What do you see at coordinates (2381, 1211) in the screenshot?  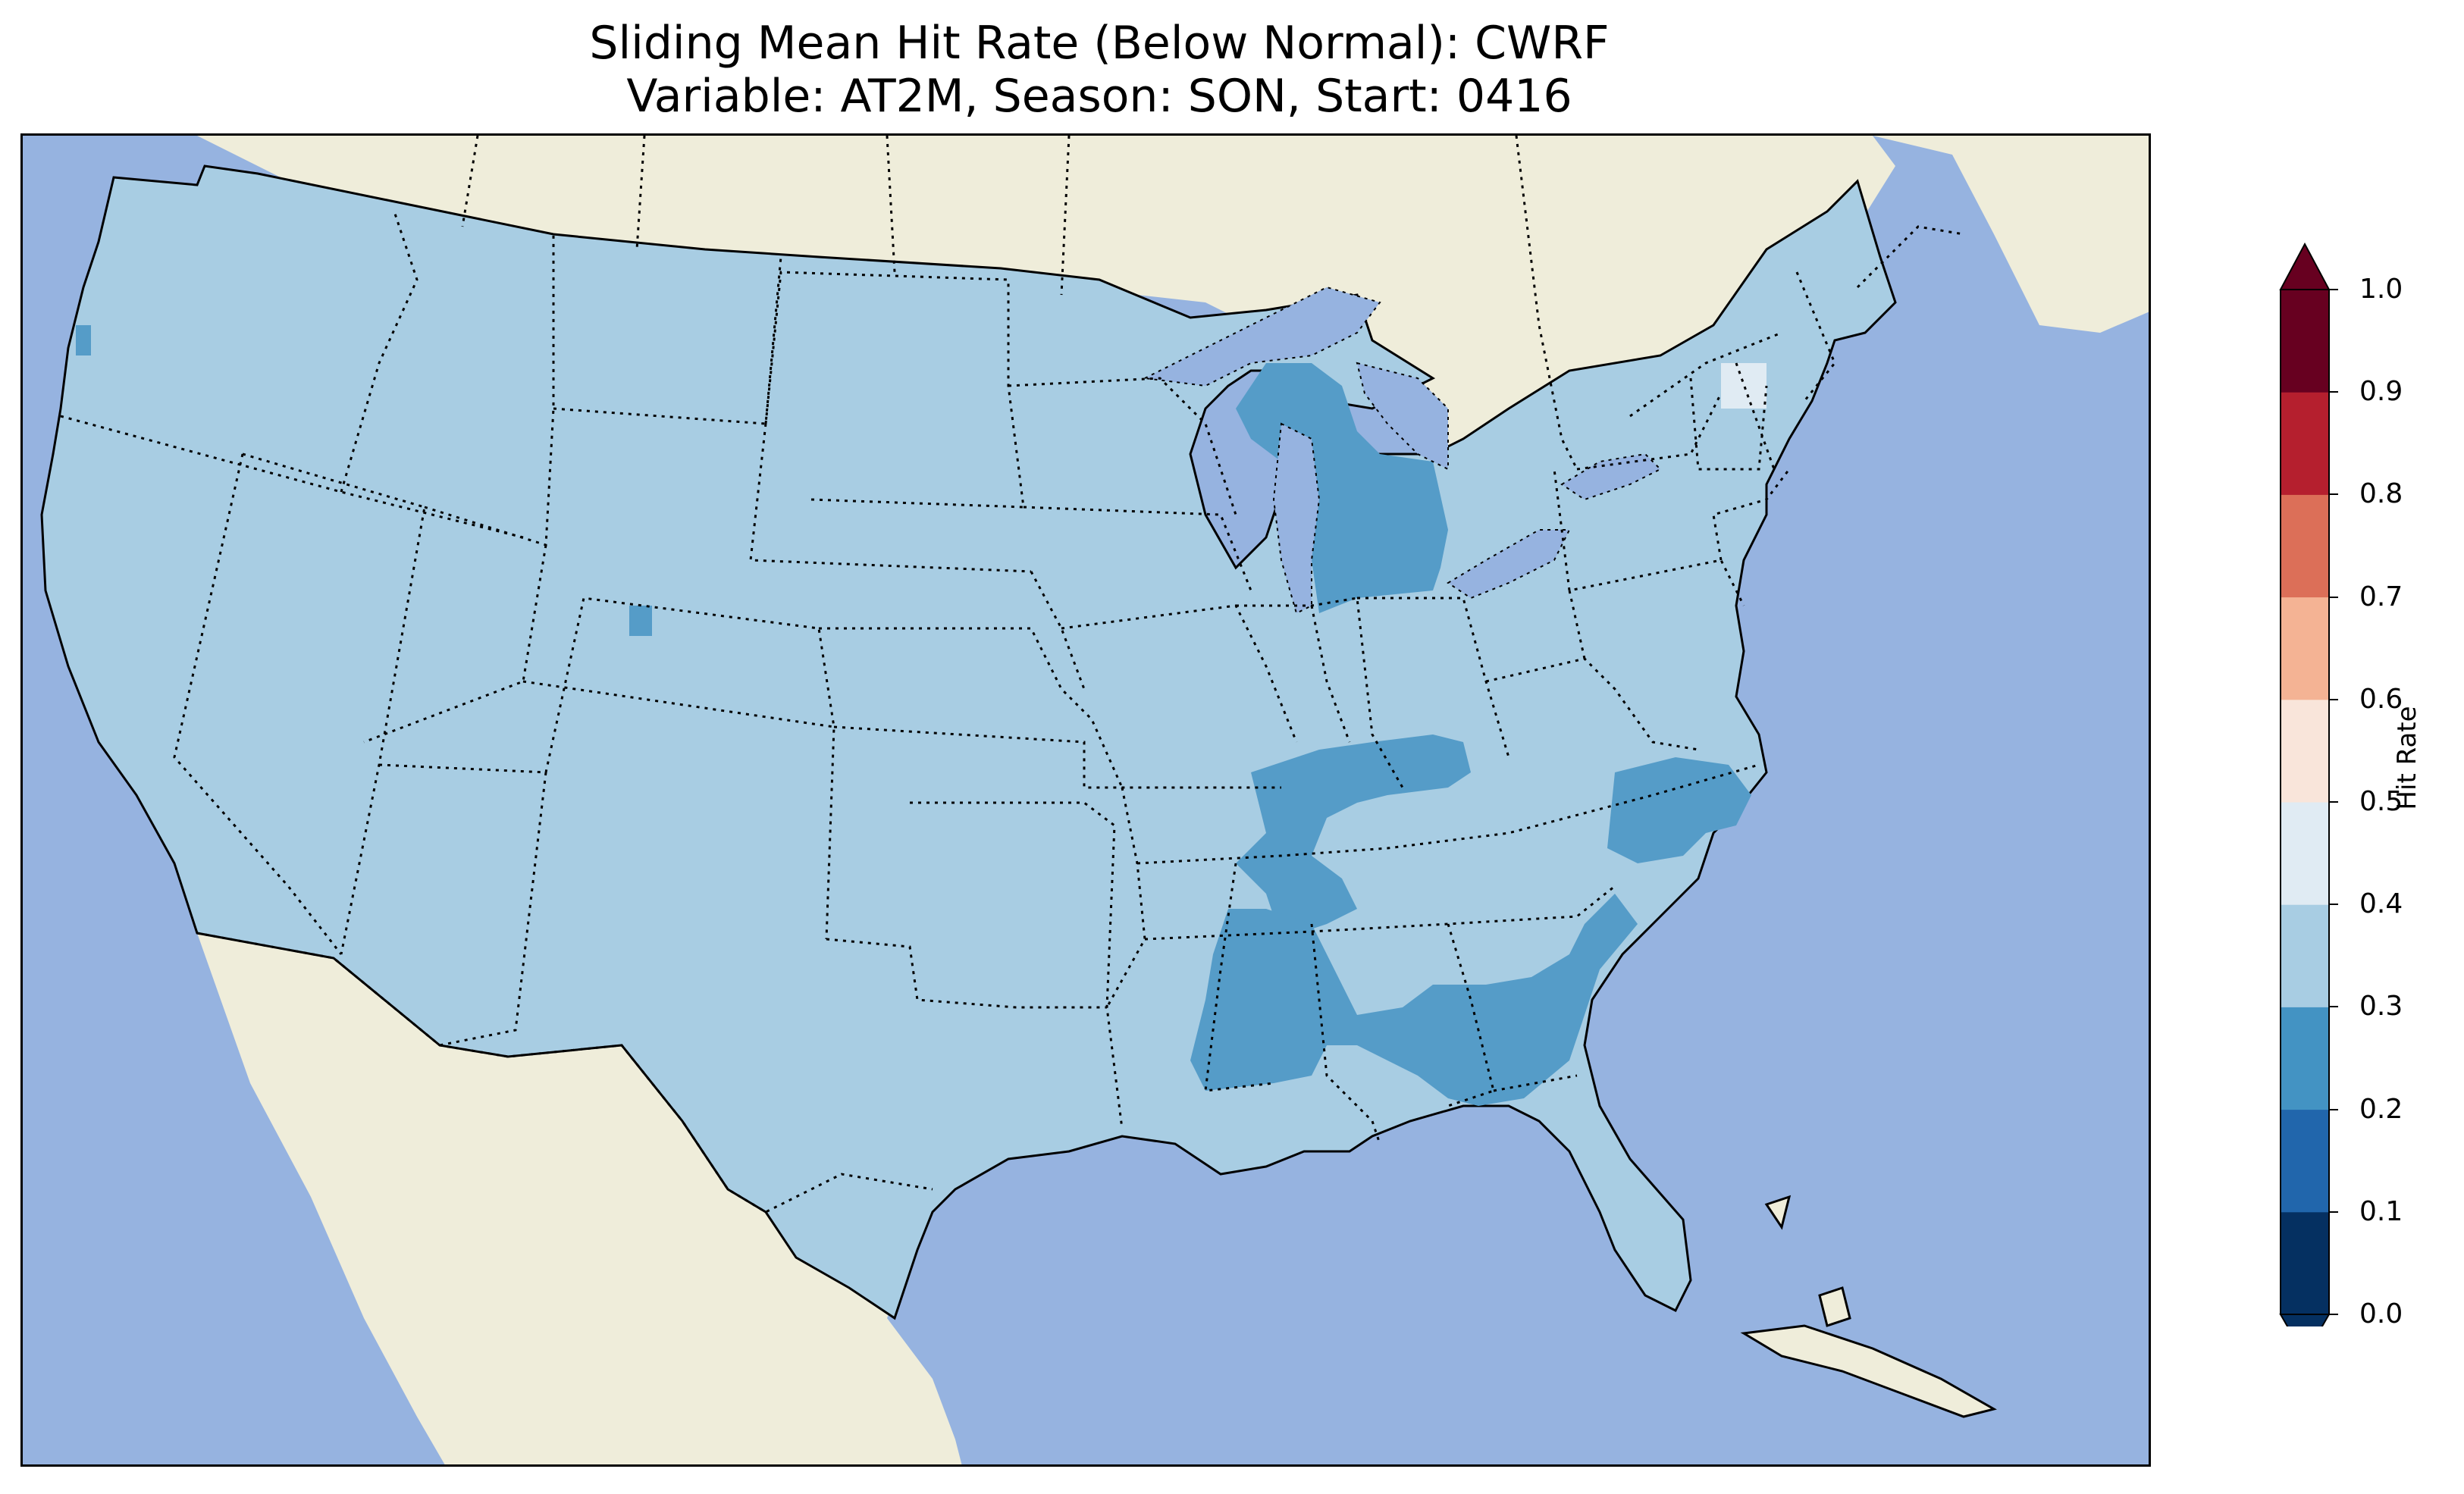 I see `colorbar-tick-label: 0.1` at bounding box center [2381, 1211].